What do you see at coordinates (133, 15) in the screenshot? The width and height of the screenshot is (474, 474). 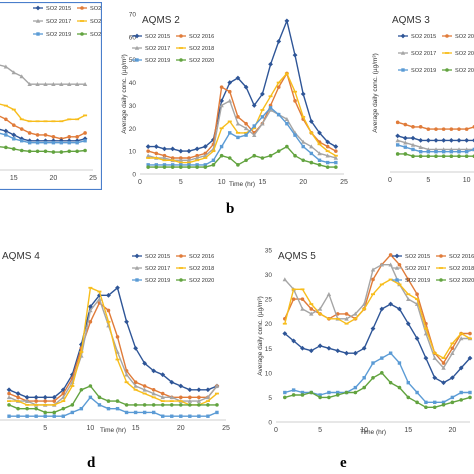 I see `y-tick-label: 70` at bounding box center [133, 15].